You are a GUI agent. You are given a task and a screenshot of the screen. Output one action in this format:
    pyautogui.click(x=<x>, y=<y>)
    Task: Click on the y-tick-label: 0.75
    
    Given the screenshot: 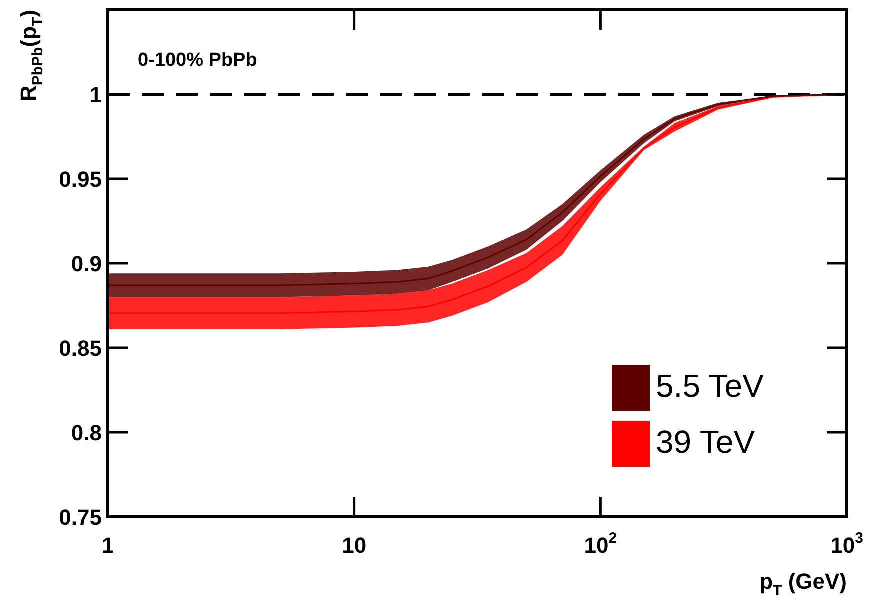 What is the action you would take?
    pyautogui.click(x=80, y=517)
    